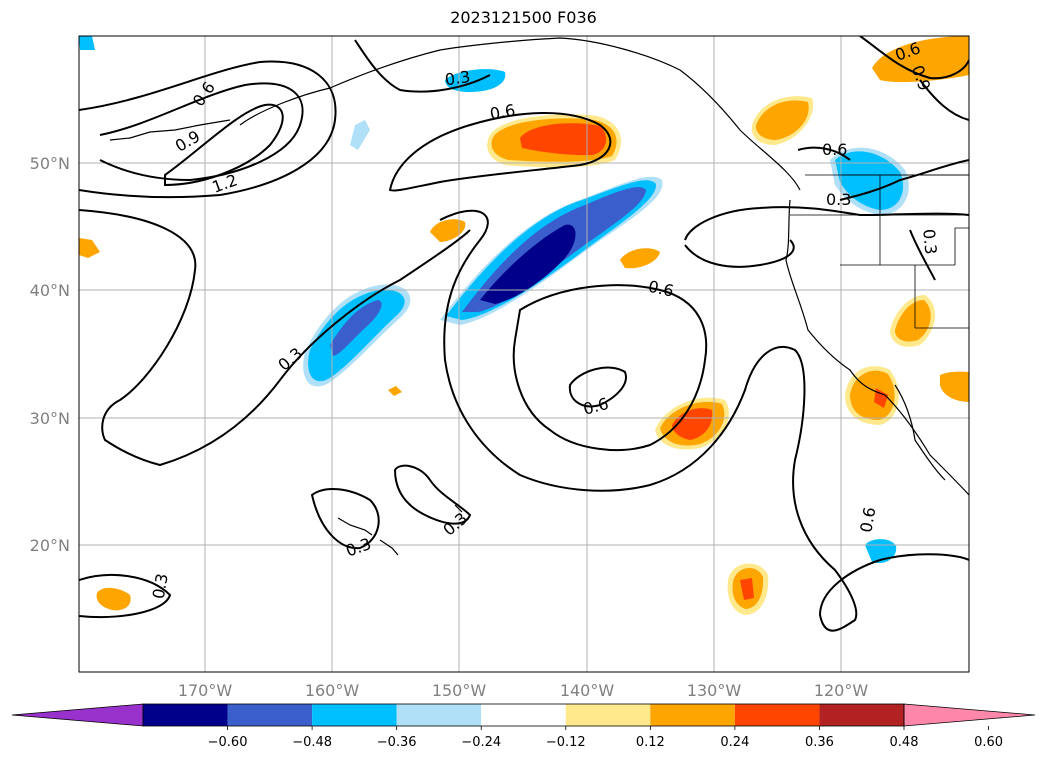 This screenshot has height=765, width=1047. I want to click on lat-label: 40°N, so click(50, 290).